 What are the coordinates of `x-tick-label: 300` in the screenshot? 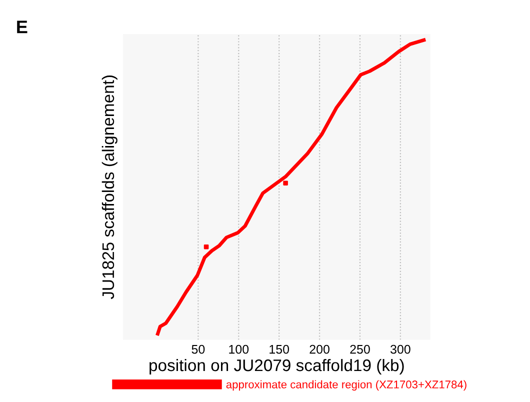 It's located at (400, 349).